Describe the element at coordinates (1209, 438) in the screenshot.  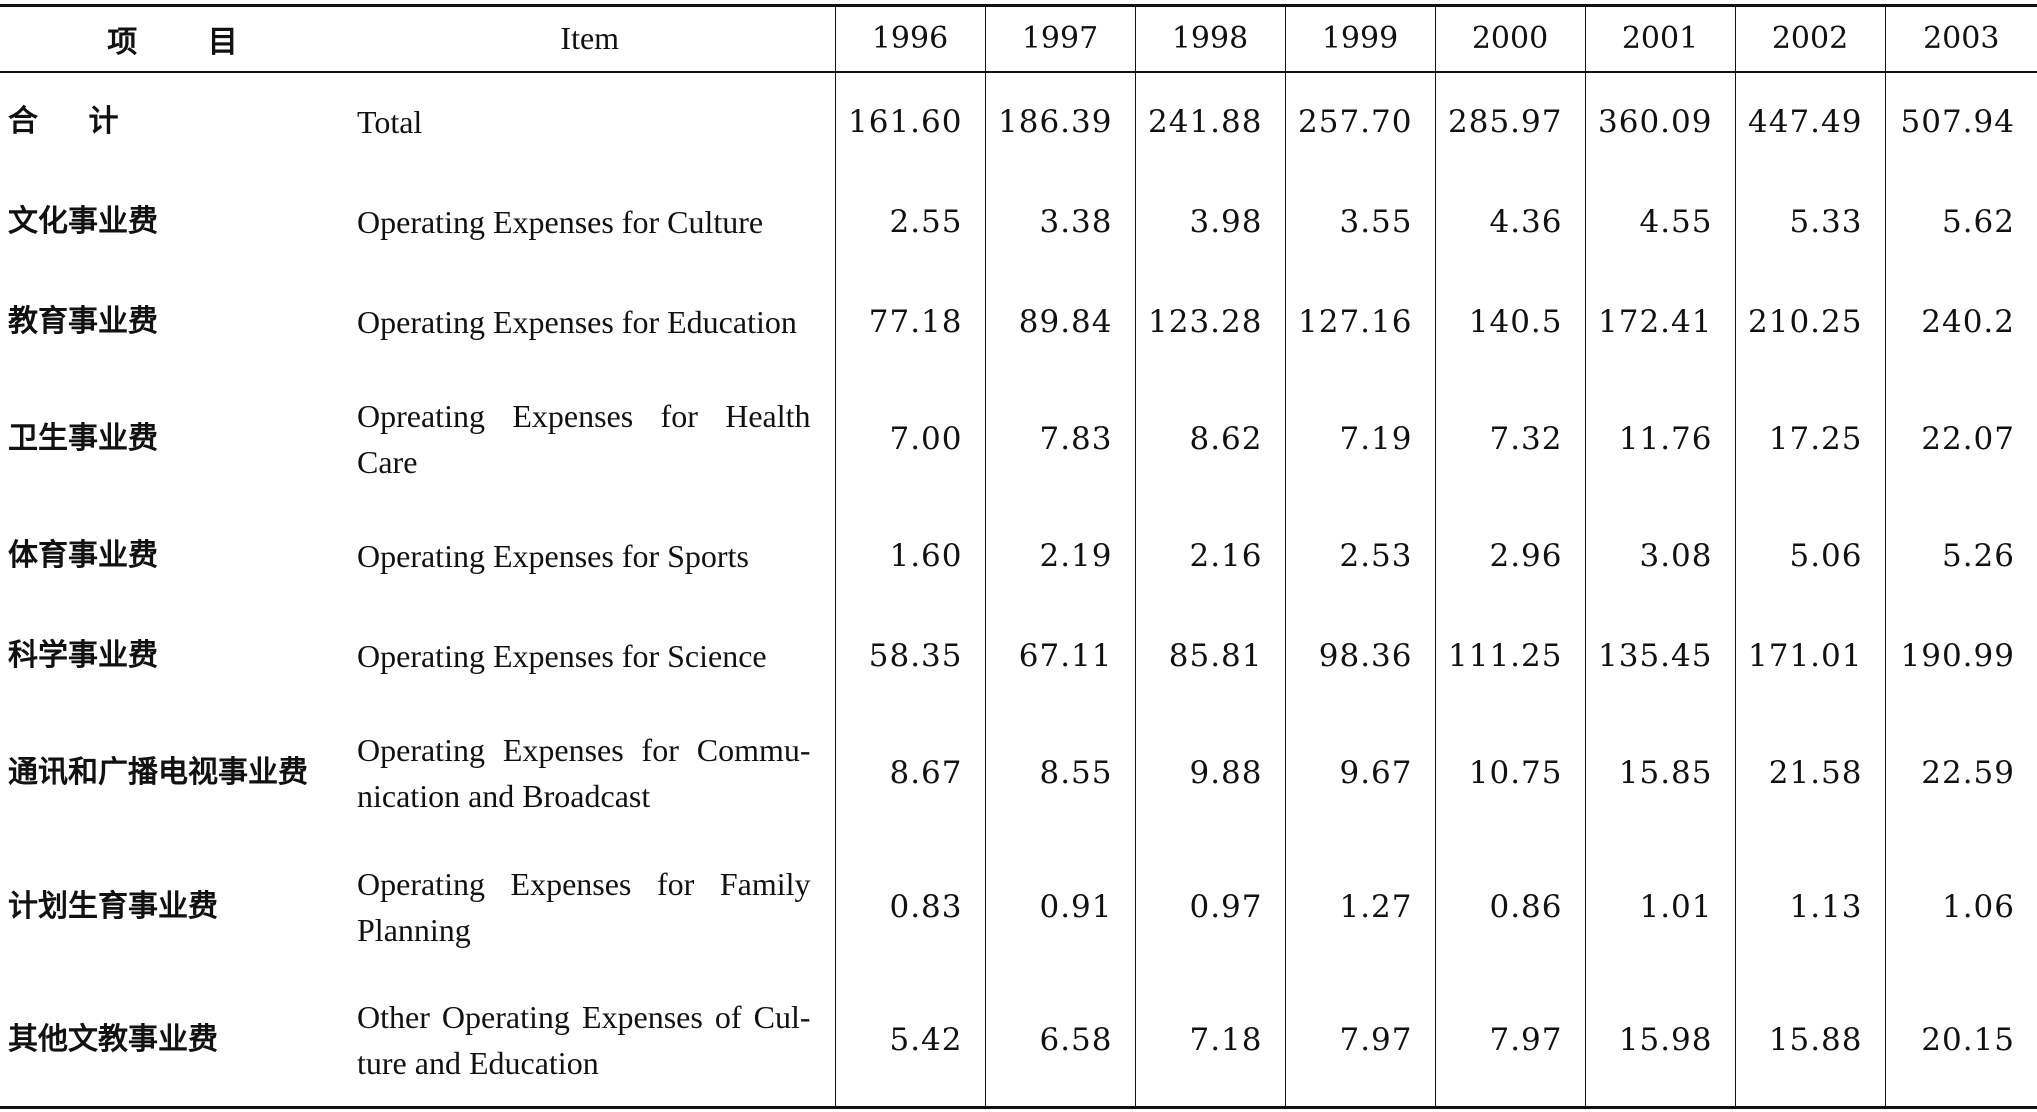
I see `value-cell: 8.62` at that location.